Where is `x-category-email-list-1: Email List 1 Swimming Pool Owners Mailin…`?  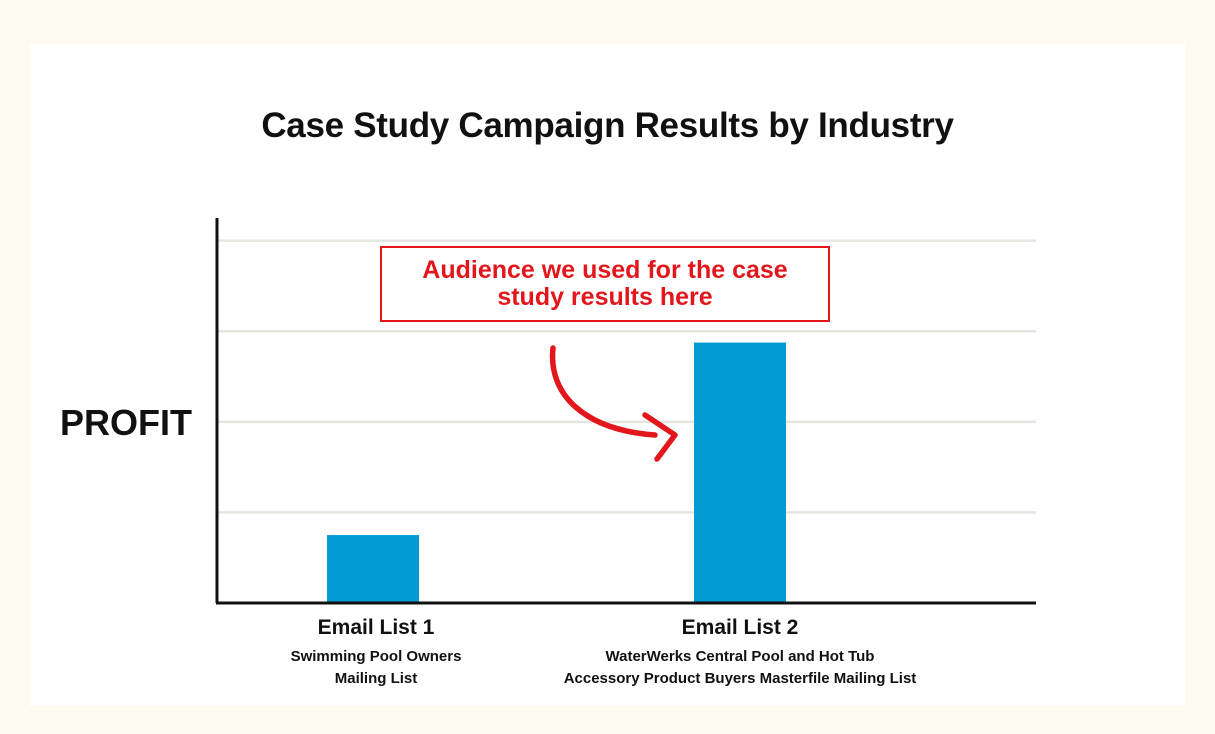 x-category-email-list-1: Email List 1 Swimming Pool Owners Mailin… is located at coordinates (376, 653).